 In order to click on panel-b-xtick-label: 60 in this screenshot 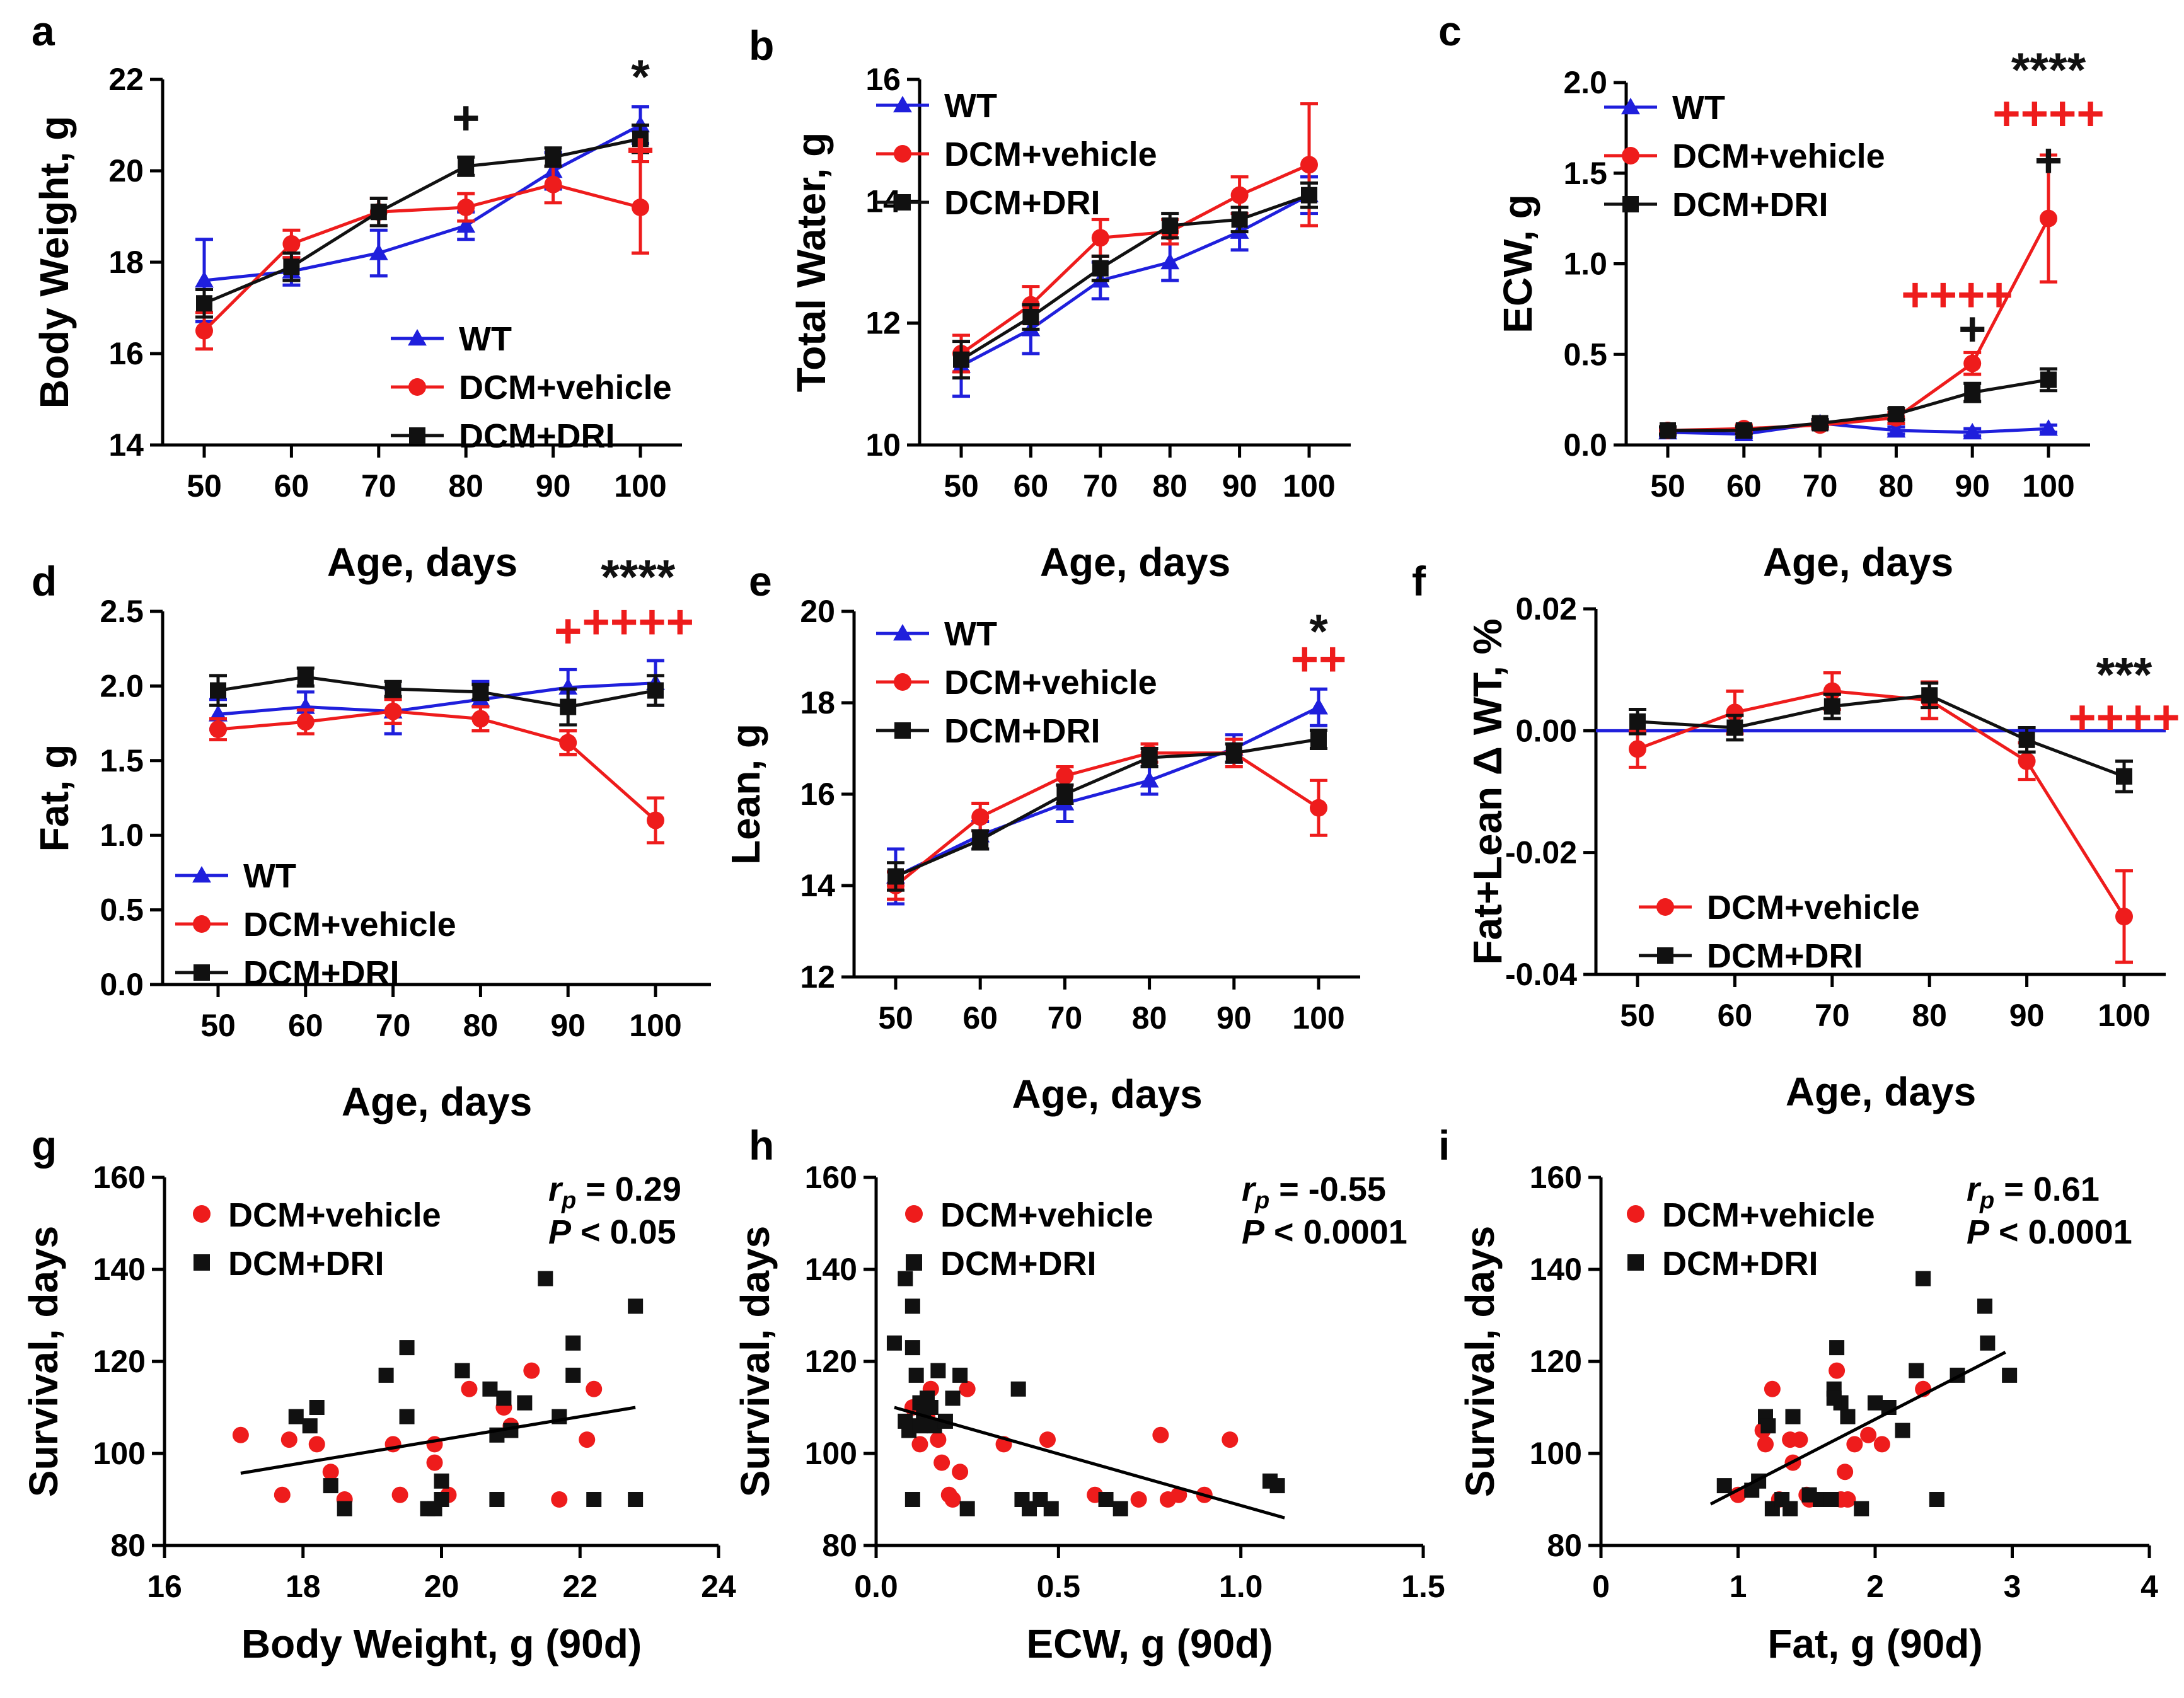, I will do `click(1031, 486)`.